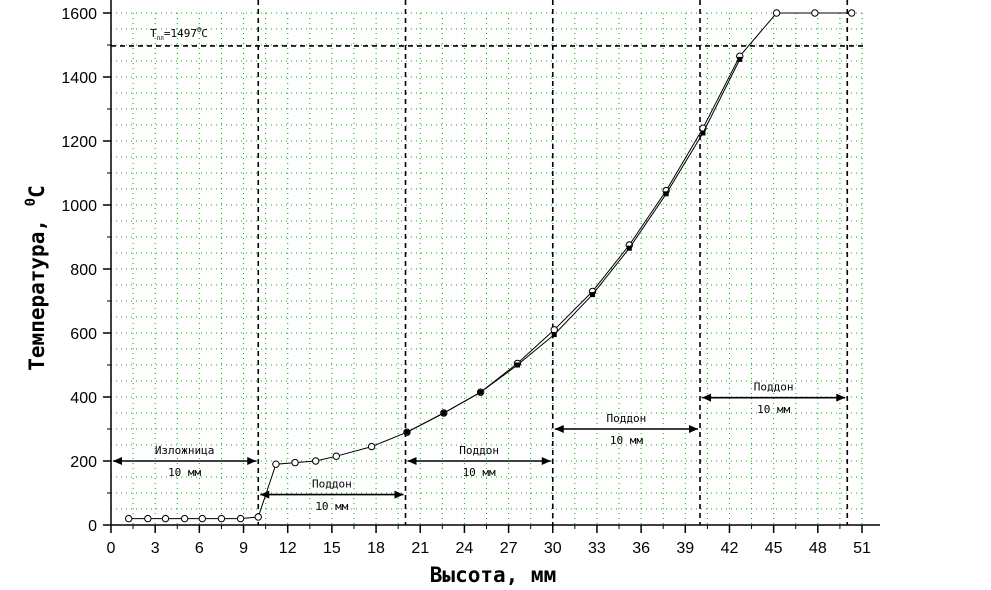  Describe the element at coordinates (376, 548) in the screenshot. I see `x-tick-label: 18` at that location.